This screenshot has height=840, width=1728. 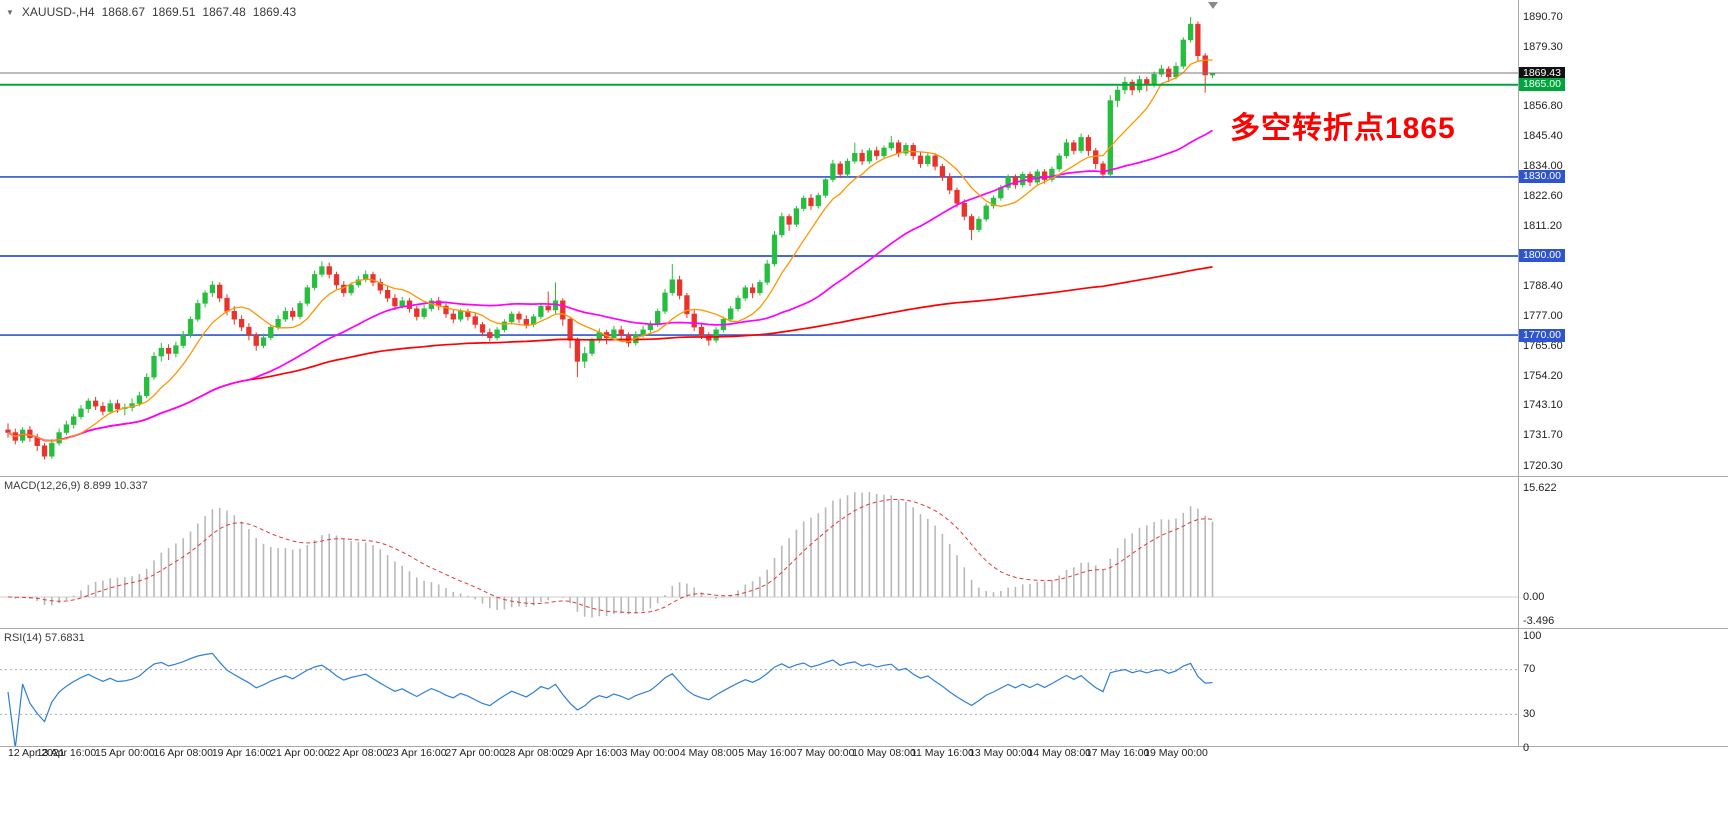 What do you see at coordinates (1529, 669) in the screenshot?
I see `rsi-tick-label: 70` at bounding box center [1529, 669].